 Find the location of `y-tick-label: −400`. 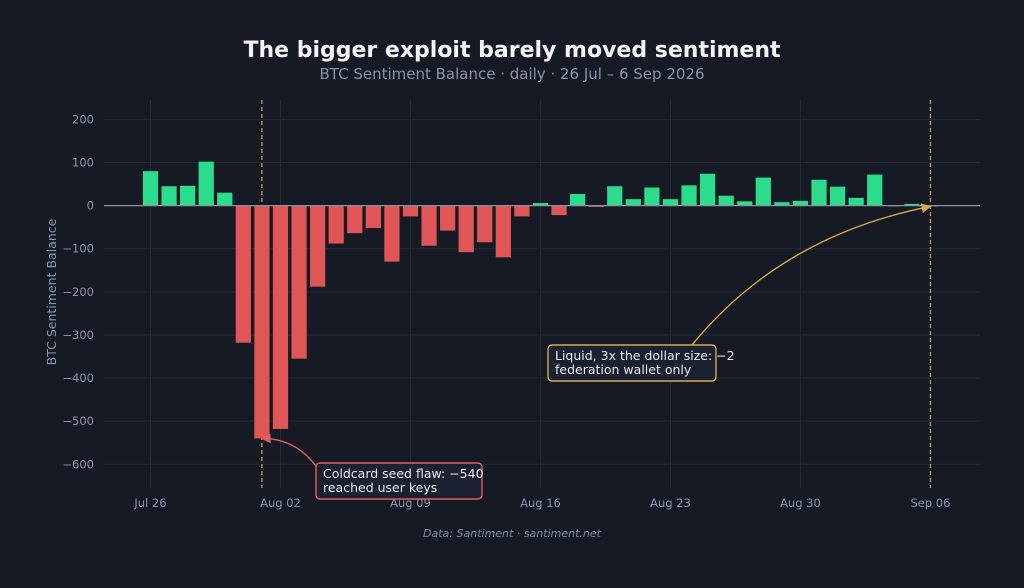

y-tick-label: −400 is located at coordinates (78, 378).